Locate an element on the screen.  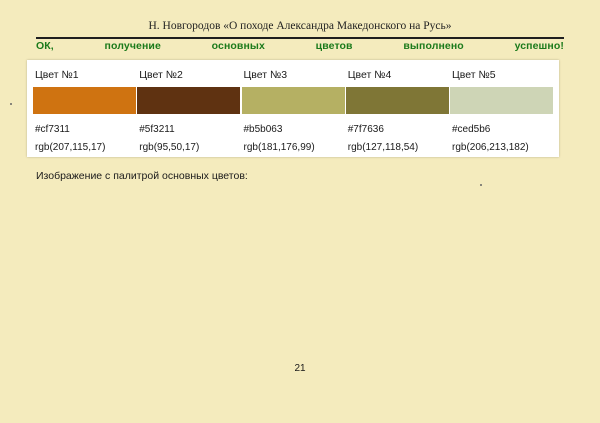
swatch-color-3: Цвет №3 #b5b063 rgb(181,176,99) is located at coordinates (293, 108).